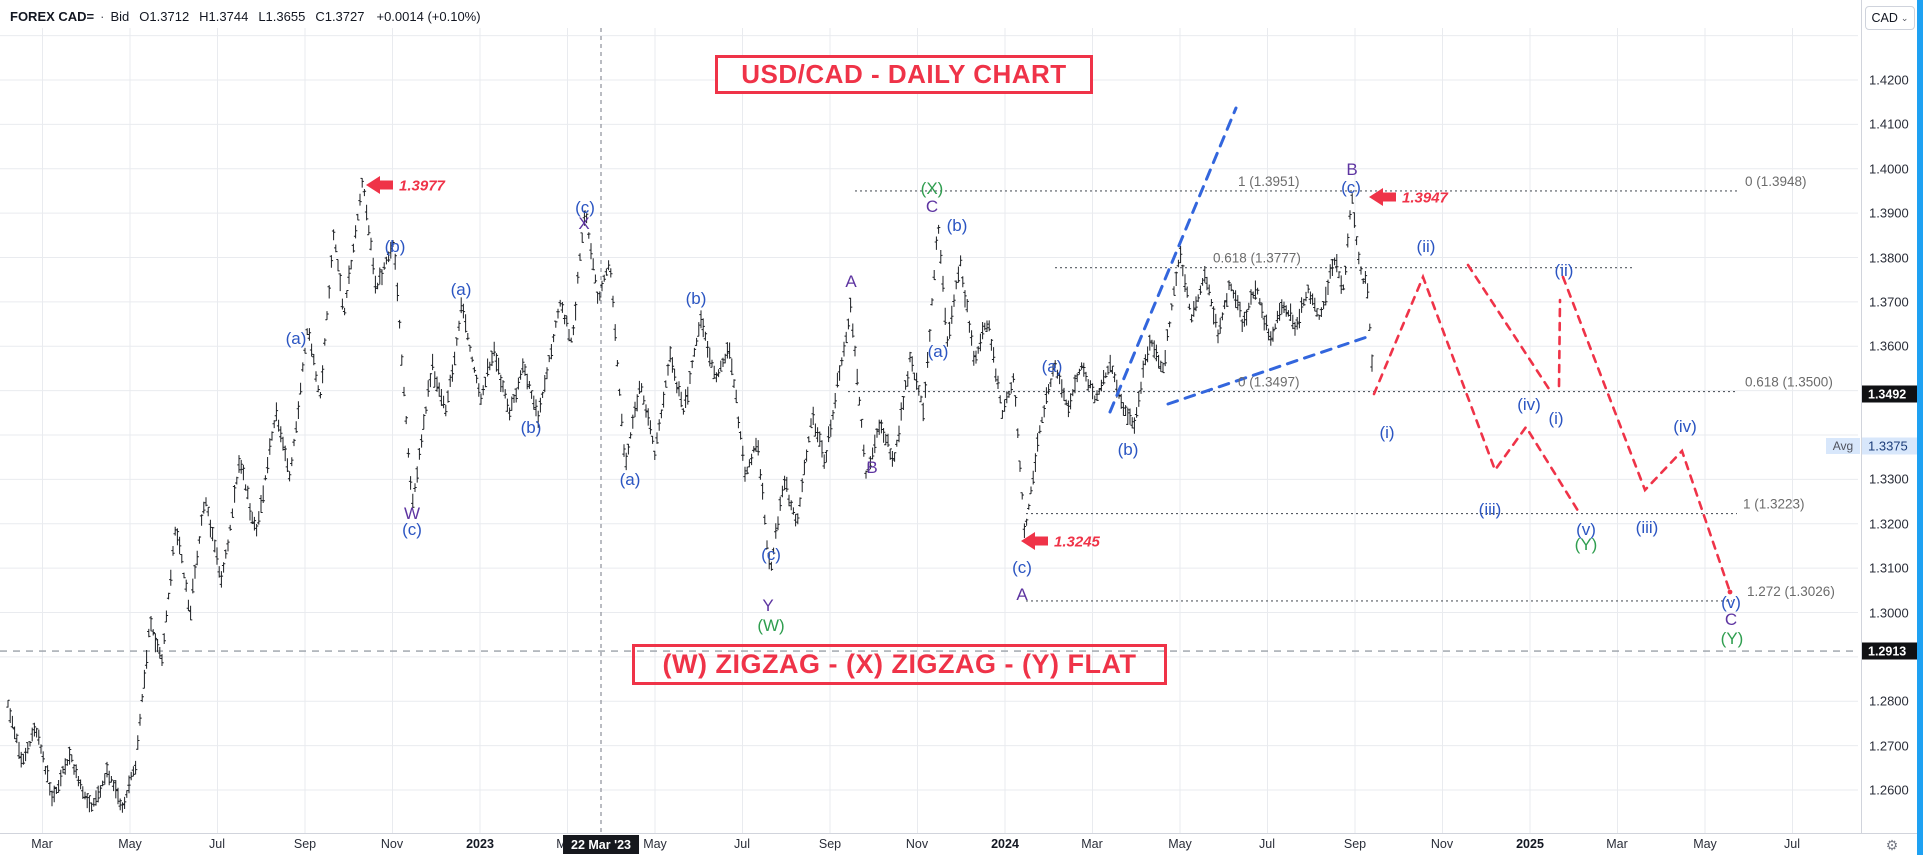  Describe the element at coordinates (830, 844) in the screenshot. I see `time-tick-month: Sep` at that location.